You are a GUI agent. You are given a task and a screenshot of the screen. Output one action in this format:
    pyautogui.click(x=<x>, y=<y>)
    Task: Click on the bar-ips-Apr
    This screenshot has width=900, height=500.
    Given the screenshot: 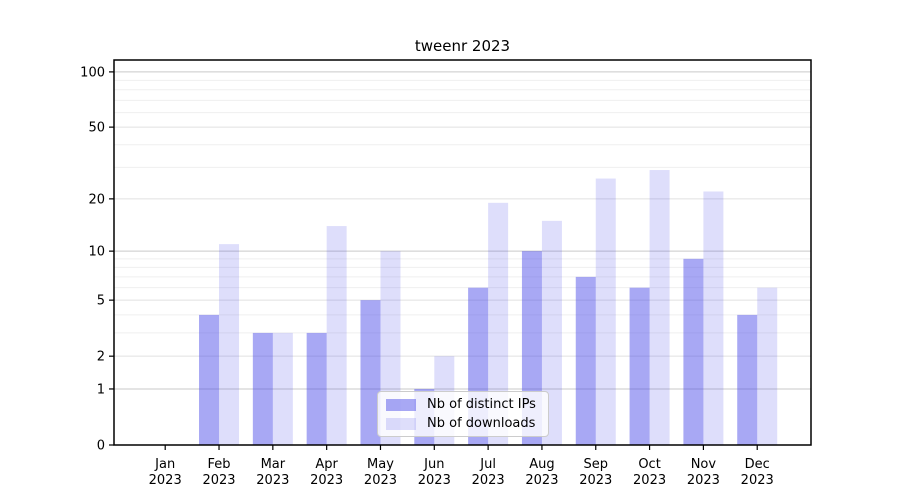 What is the action you would take?
    pyautogui.click(x=316, y=388)
    